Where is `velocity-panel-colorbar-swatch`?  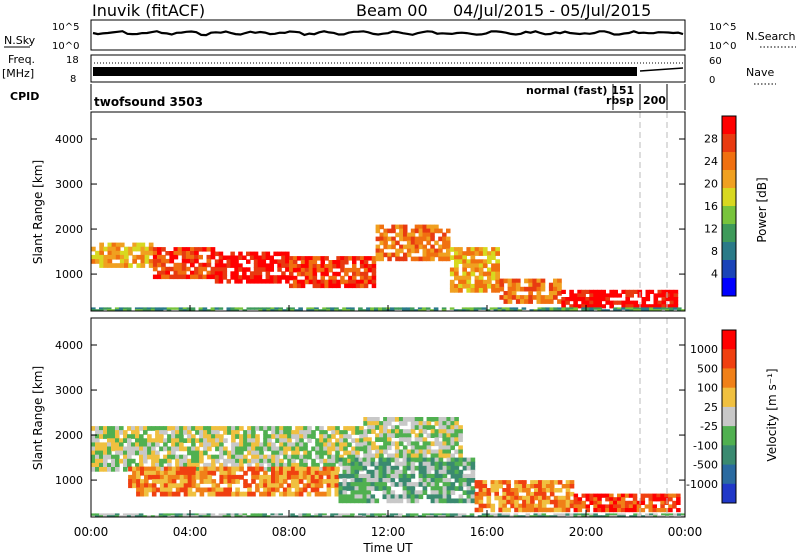 velocity-panel-colorbar-swatch is located at coordinates (729, 493).